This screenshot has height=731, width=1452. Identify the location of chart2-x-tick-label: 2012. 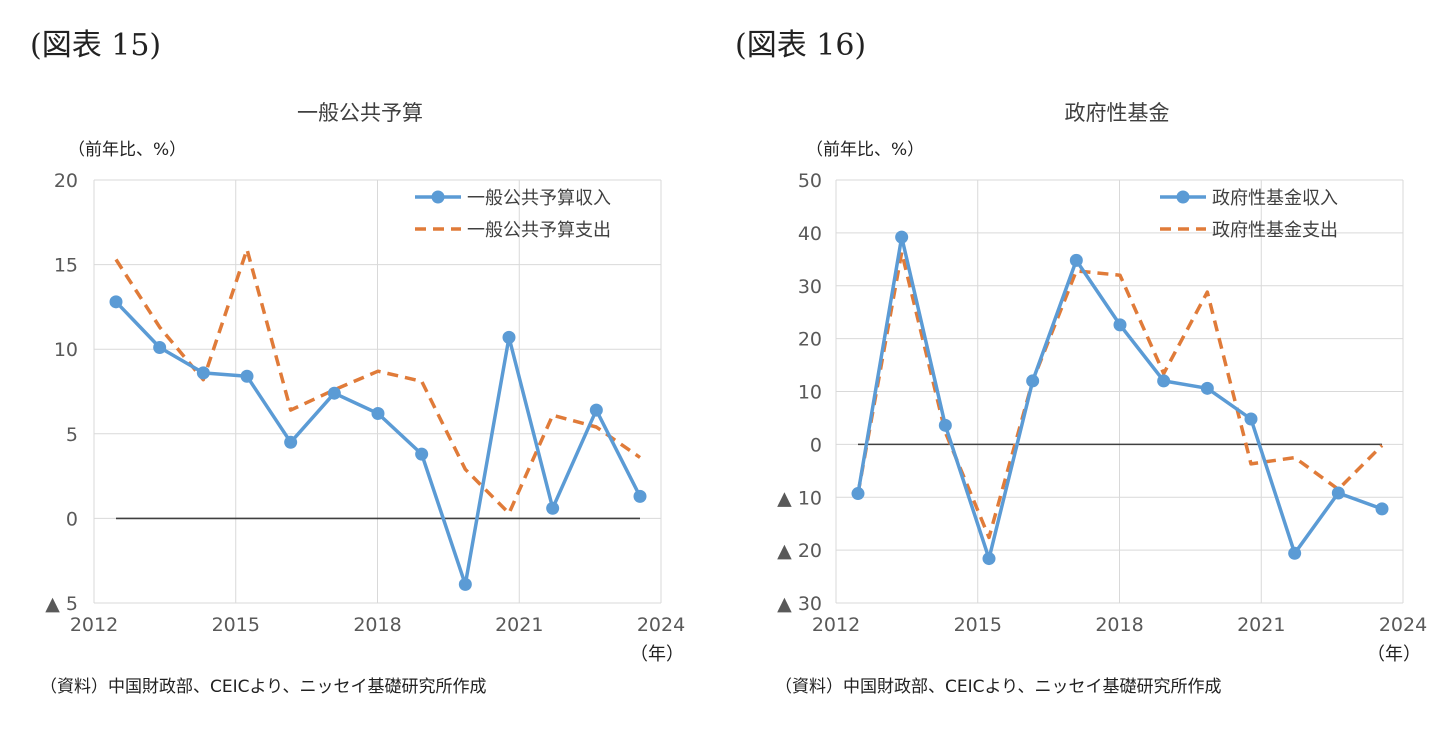
(836, 625).